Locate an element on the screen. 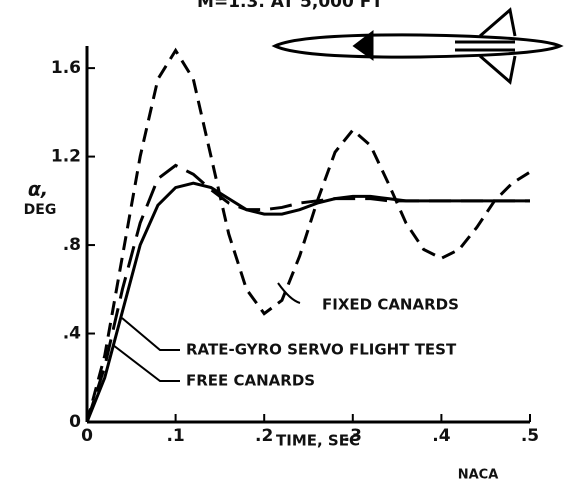 Image resolution: width=577 pixels, height=489 pixels. chart-title: M=1.3. AT 5,000 FT is located at coordinates (290, 6).